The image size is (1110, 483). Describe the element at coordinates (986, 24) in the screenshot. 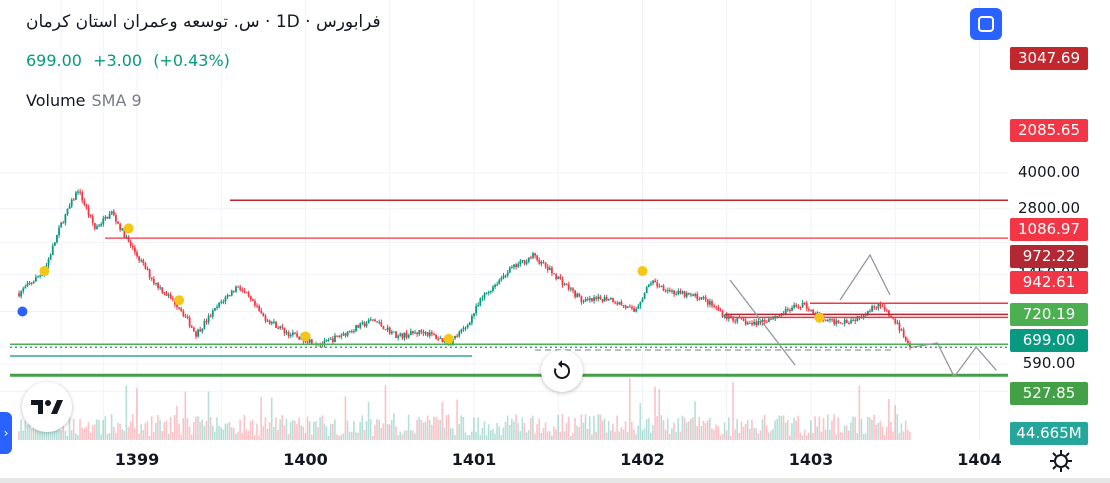

I see `fullscreen-button` at that location.